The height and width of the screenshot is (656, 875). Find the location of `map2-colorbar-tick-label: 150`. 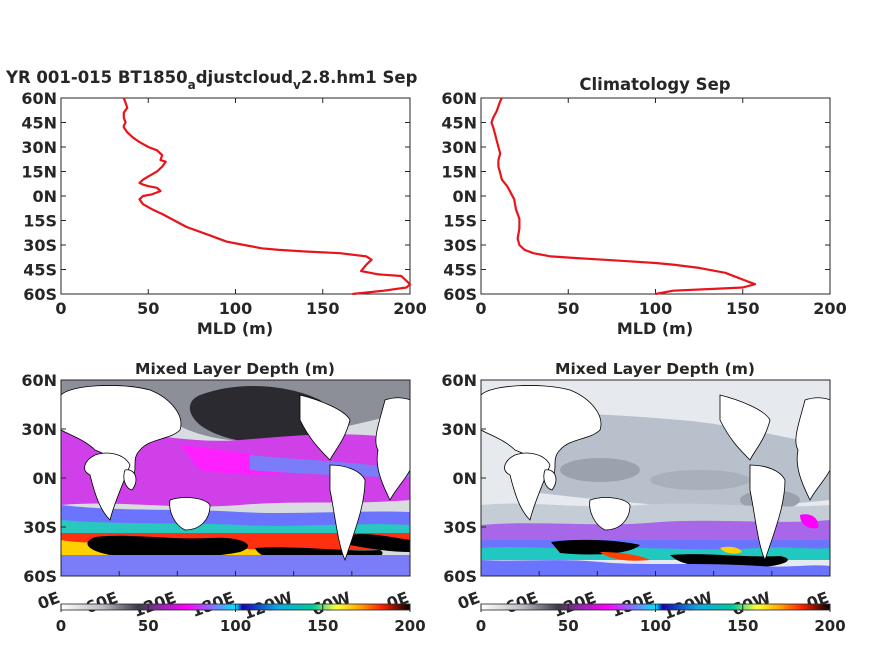

map2-colorbar-tick-label: 150 is located at coordinates (742, 626).